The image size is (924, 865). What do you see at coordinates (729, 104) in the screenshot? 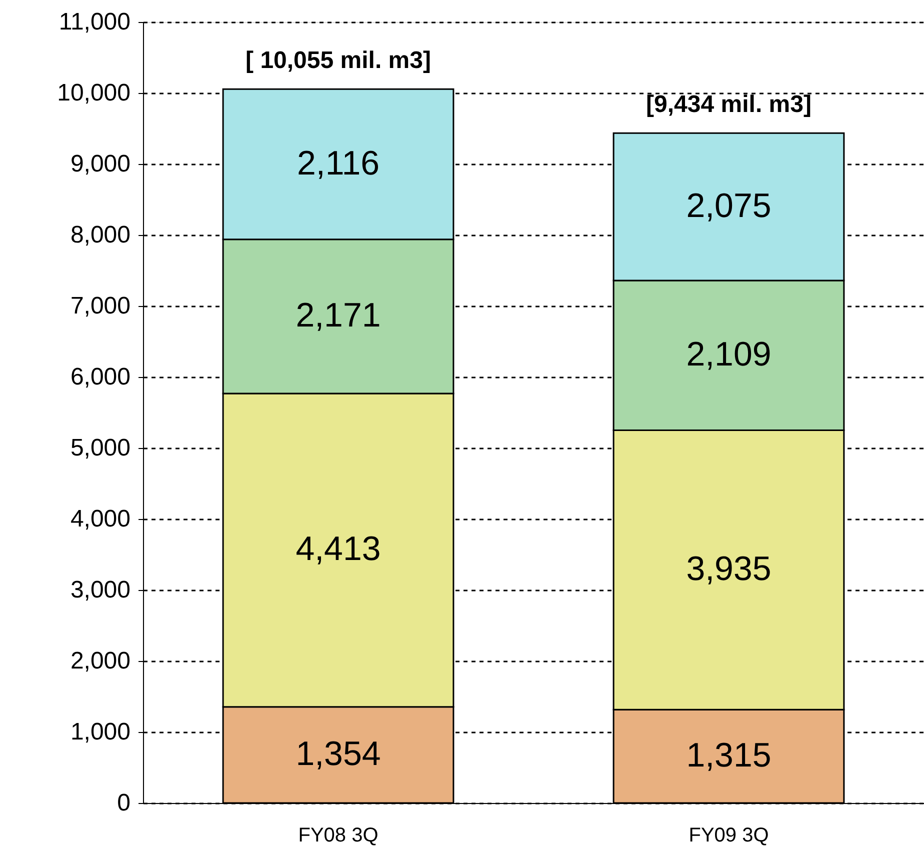
I see `total-label: [9,434 mil. m3]` at bounding box center [729, 104].